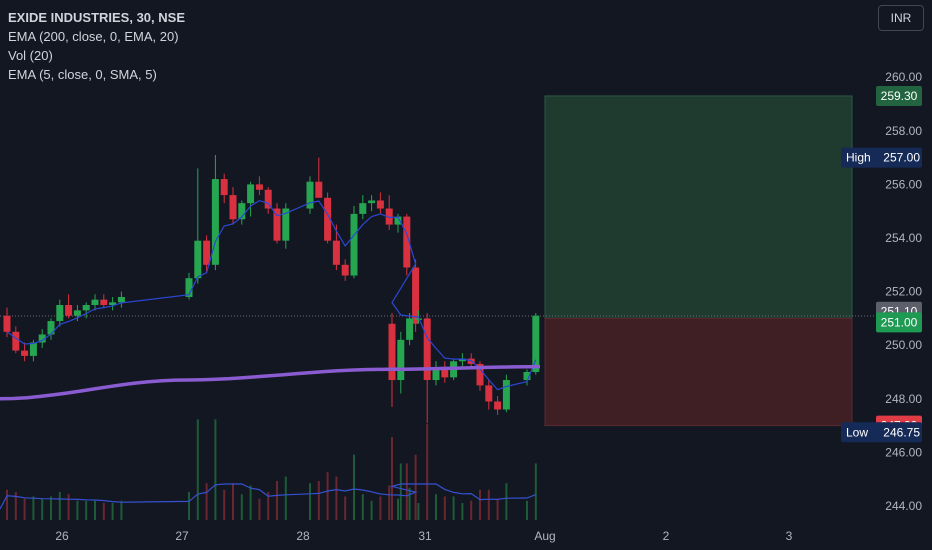  What do you see at coordinates (901, 18) in the screenshot?
I see `currency-button: INR` at bounding box center [901, 18].